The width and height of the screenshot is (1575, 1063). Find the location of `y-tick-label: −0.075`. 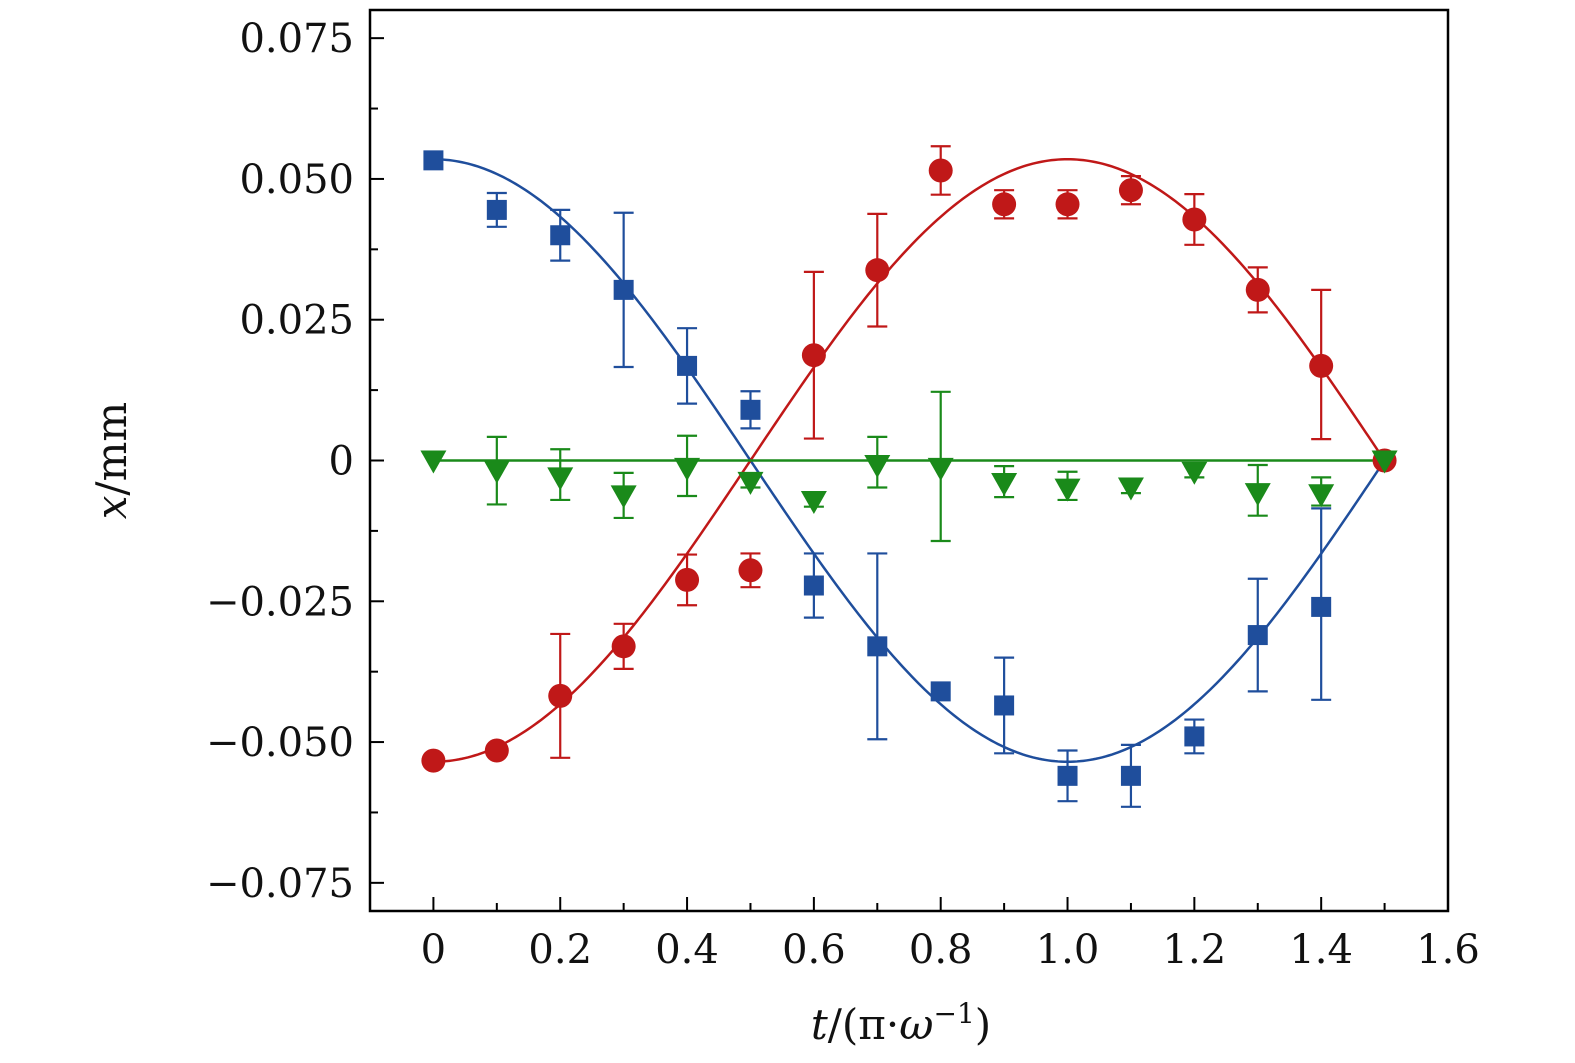

y-tick-label: −0.075 is located at coordinates (280, 884).